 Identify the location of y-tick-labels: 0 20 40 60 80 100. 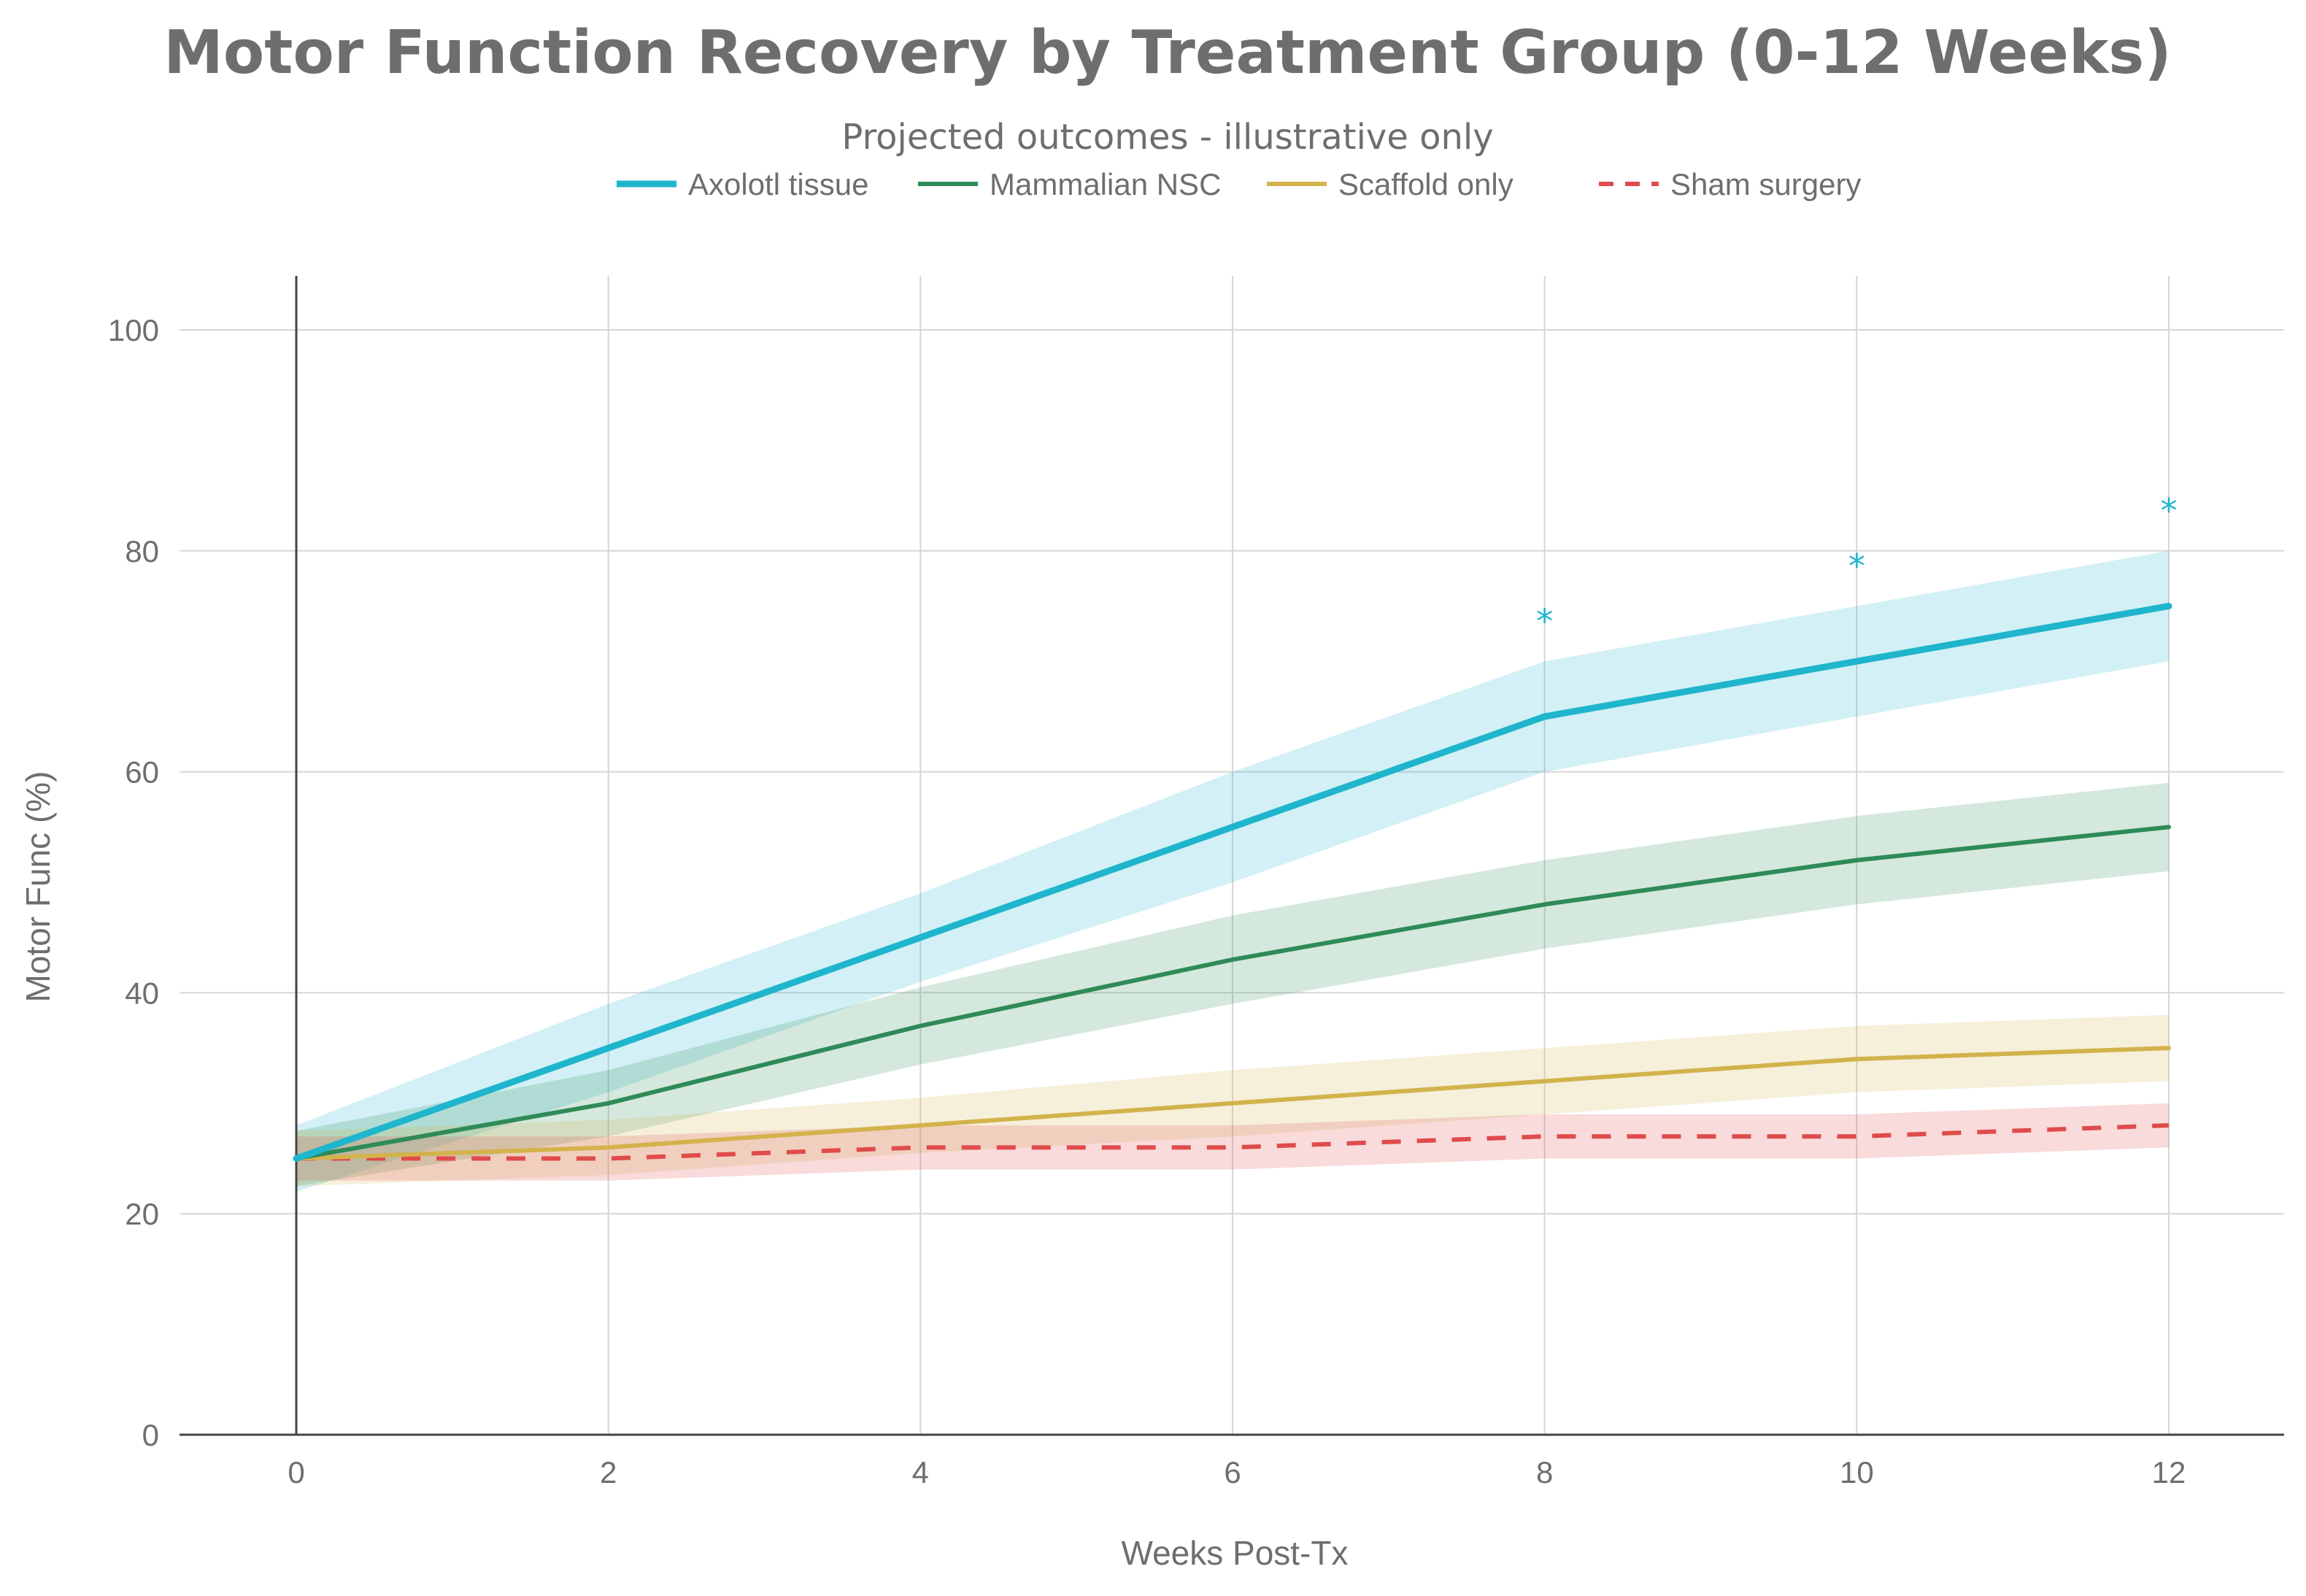
(133, 882).